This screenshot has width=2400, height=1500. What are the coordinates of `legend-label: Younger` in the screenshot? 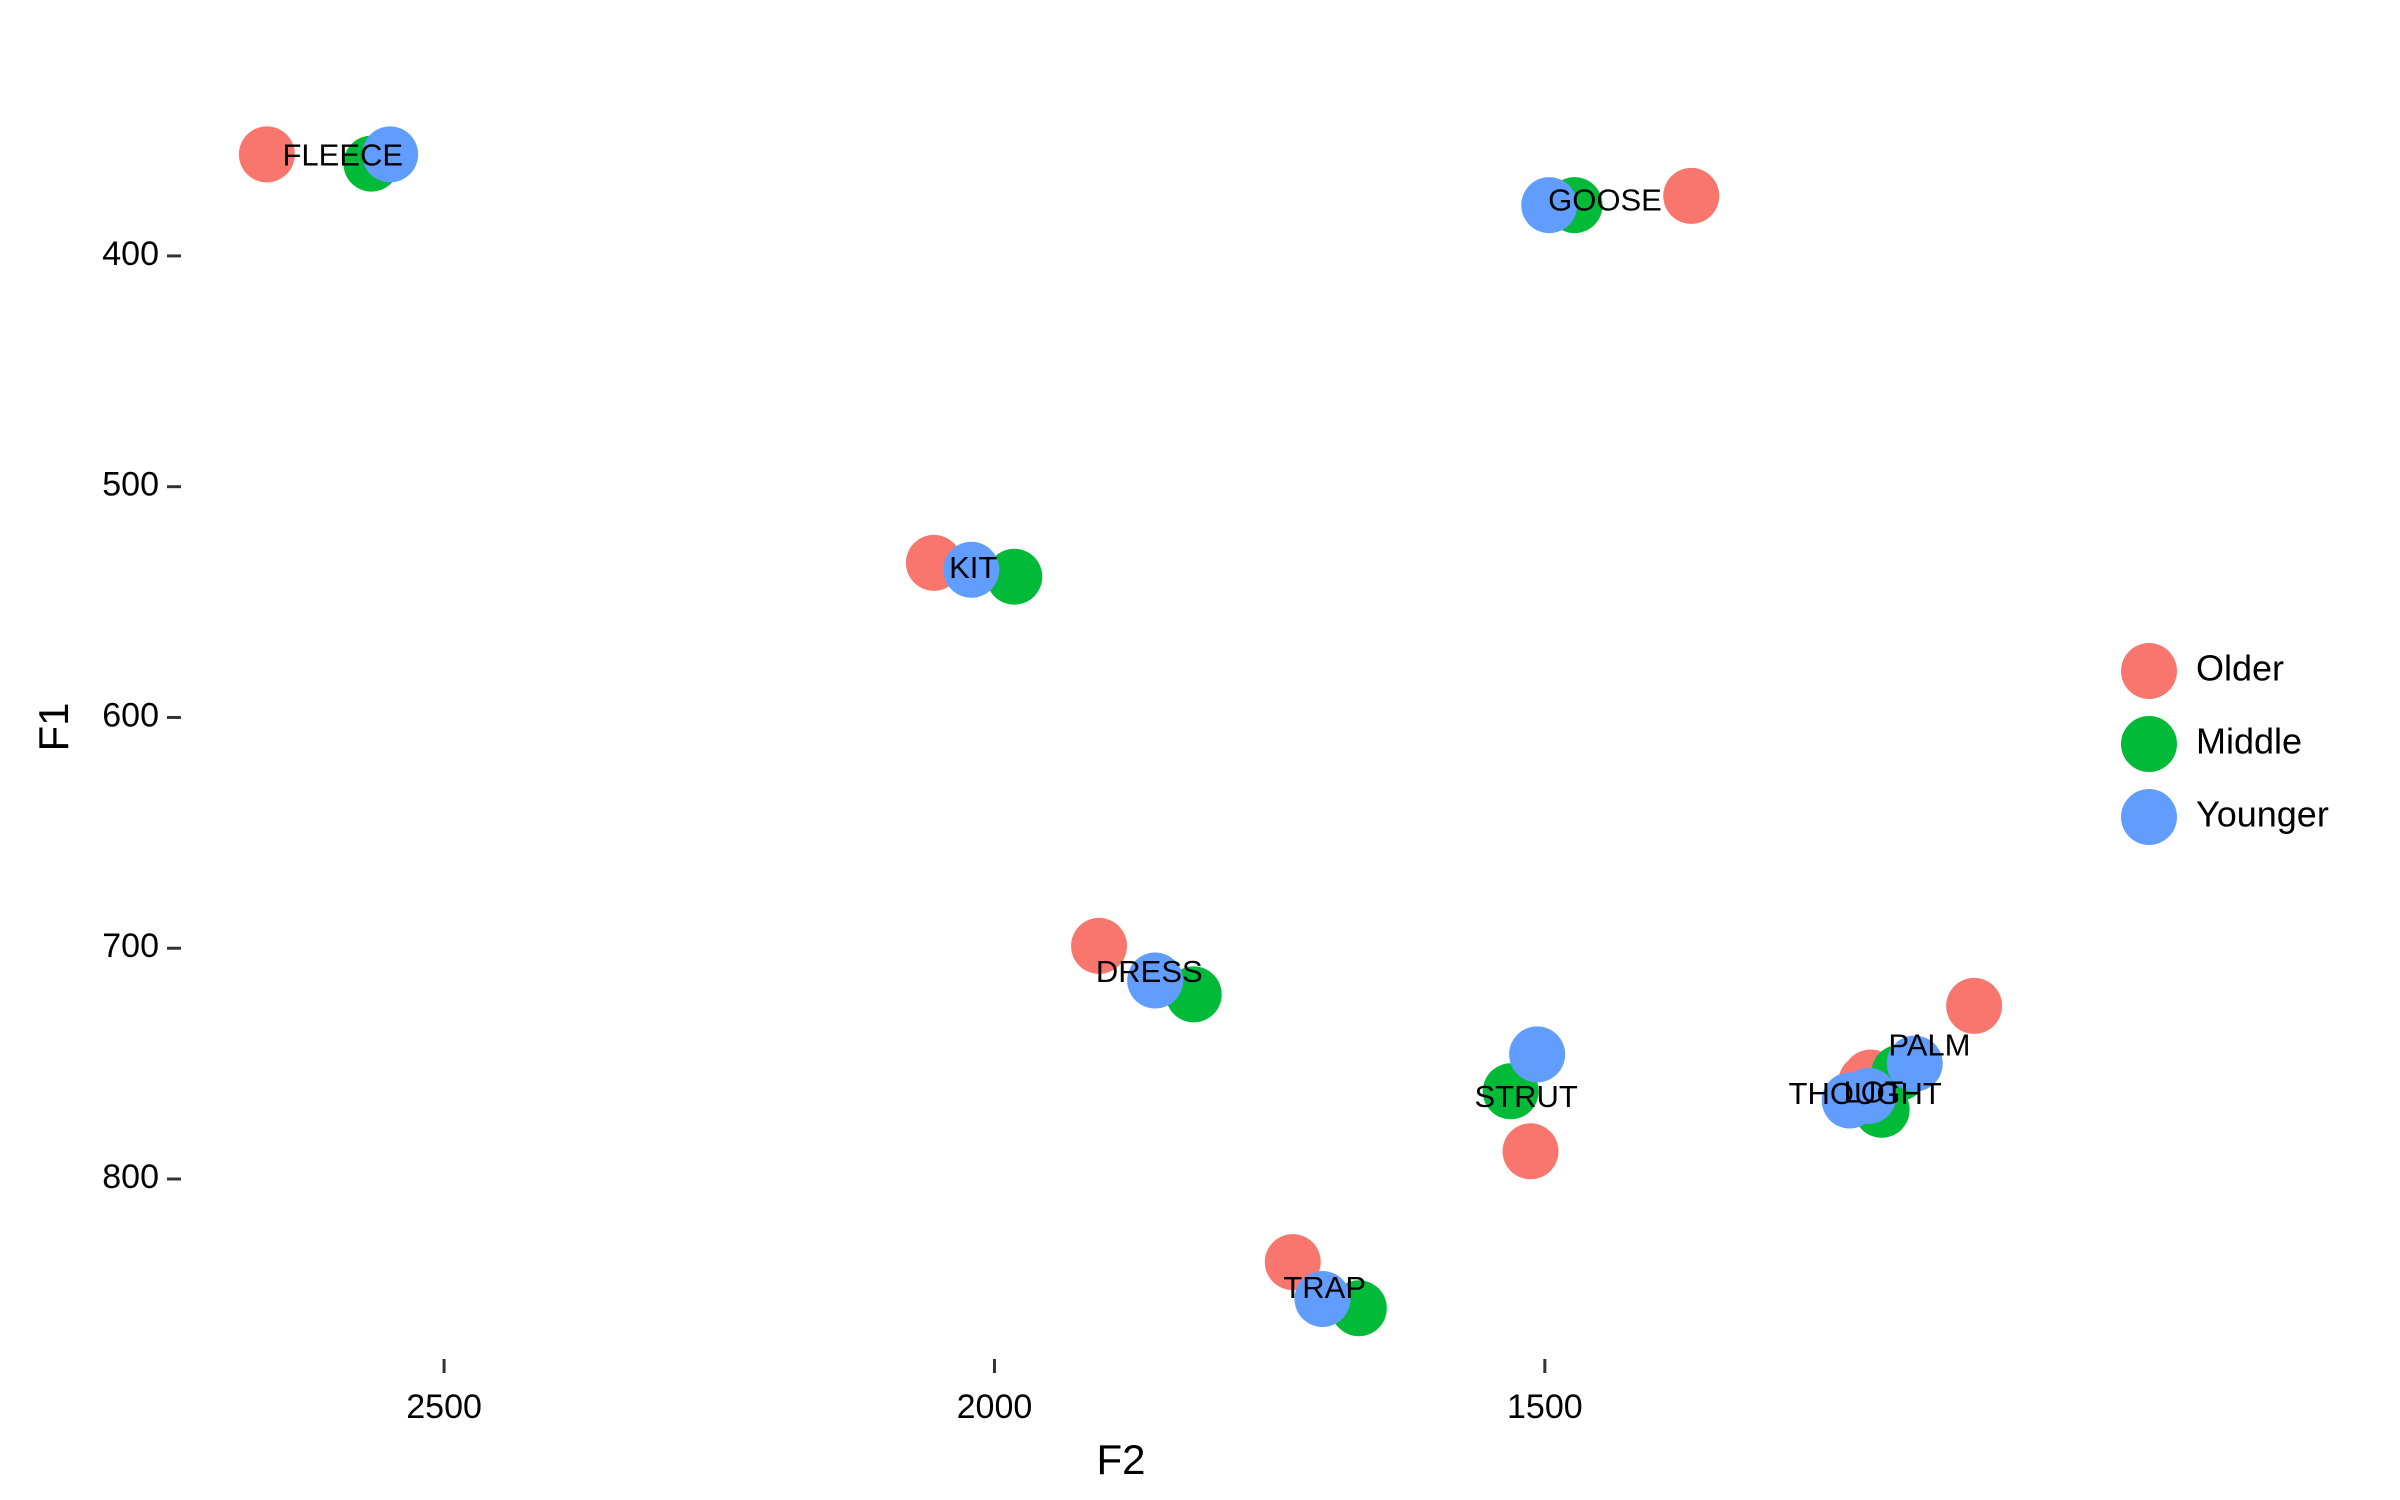 It's located at (2262, 814).